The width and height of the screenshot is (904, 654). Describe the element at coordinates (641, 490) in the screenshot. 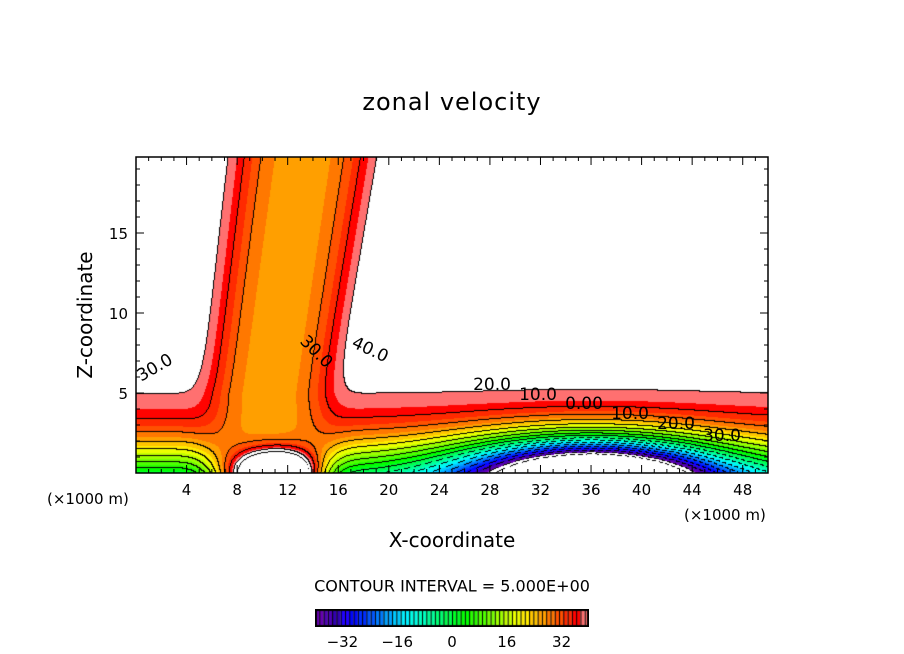

I see `x-tick-label: 40` at that location.